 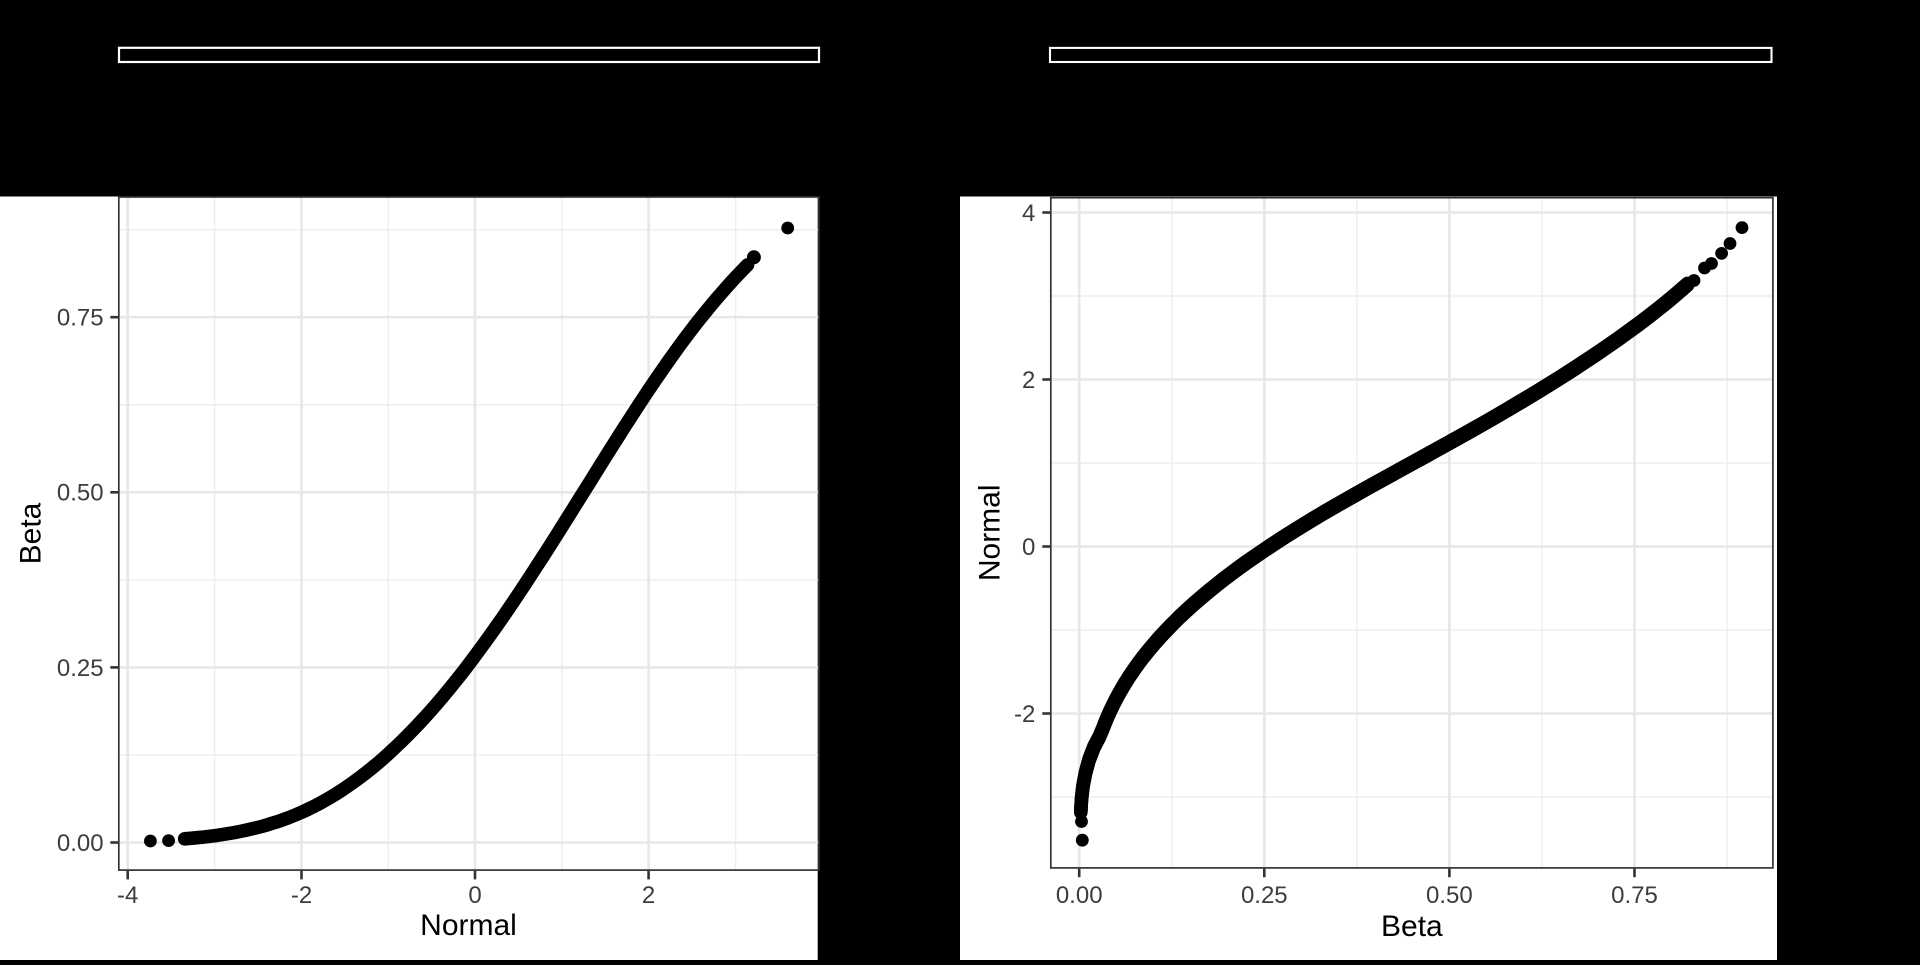 What do you see at coordinates (127, 895) in the screenshot?
I see `svg-text: -4` at bounding box center [127, 895].